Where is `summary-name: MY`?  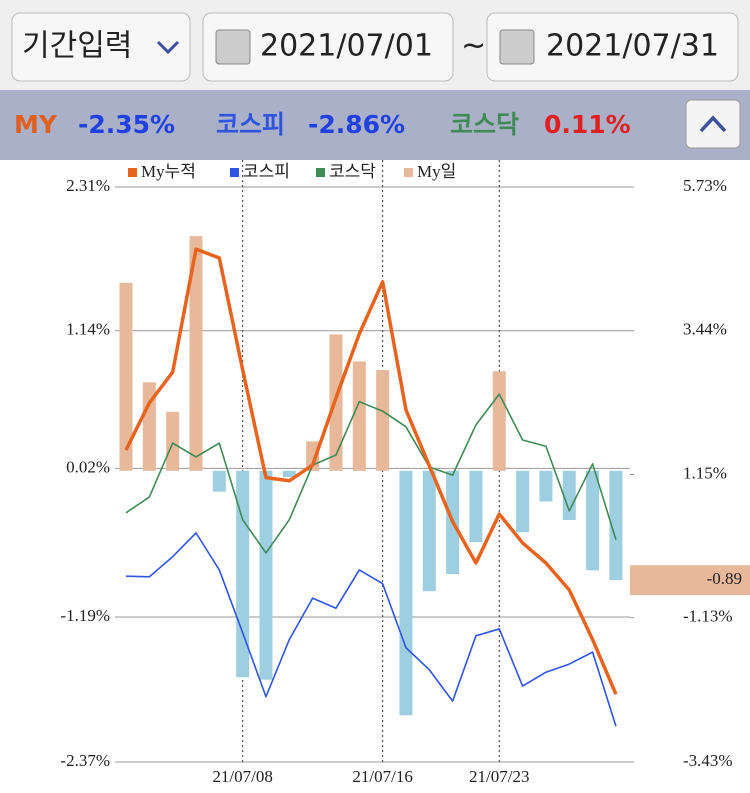 summary-name: MY is located at coordinates (36, 124).